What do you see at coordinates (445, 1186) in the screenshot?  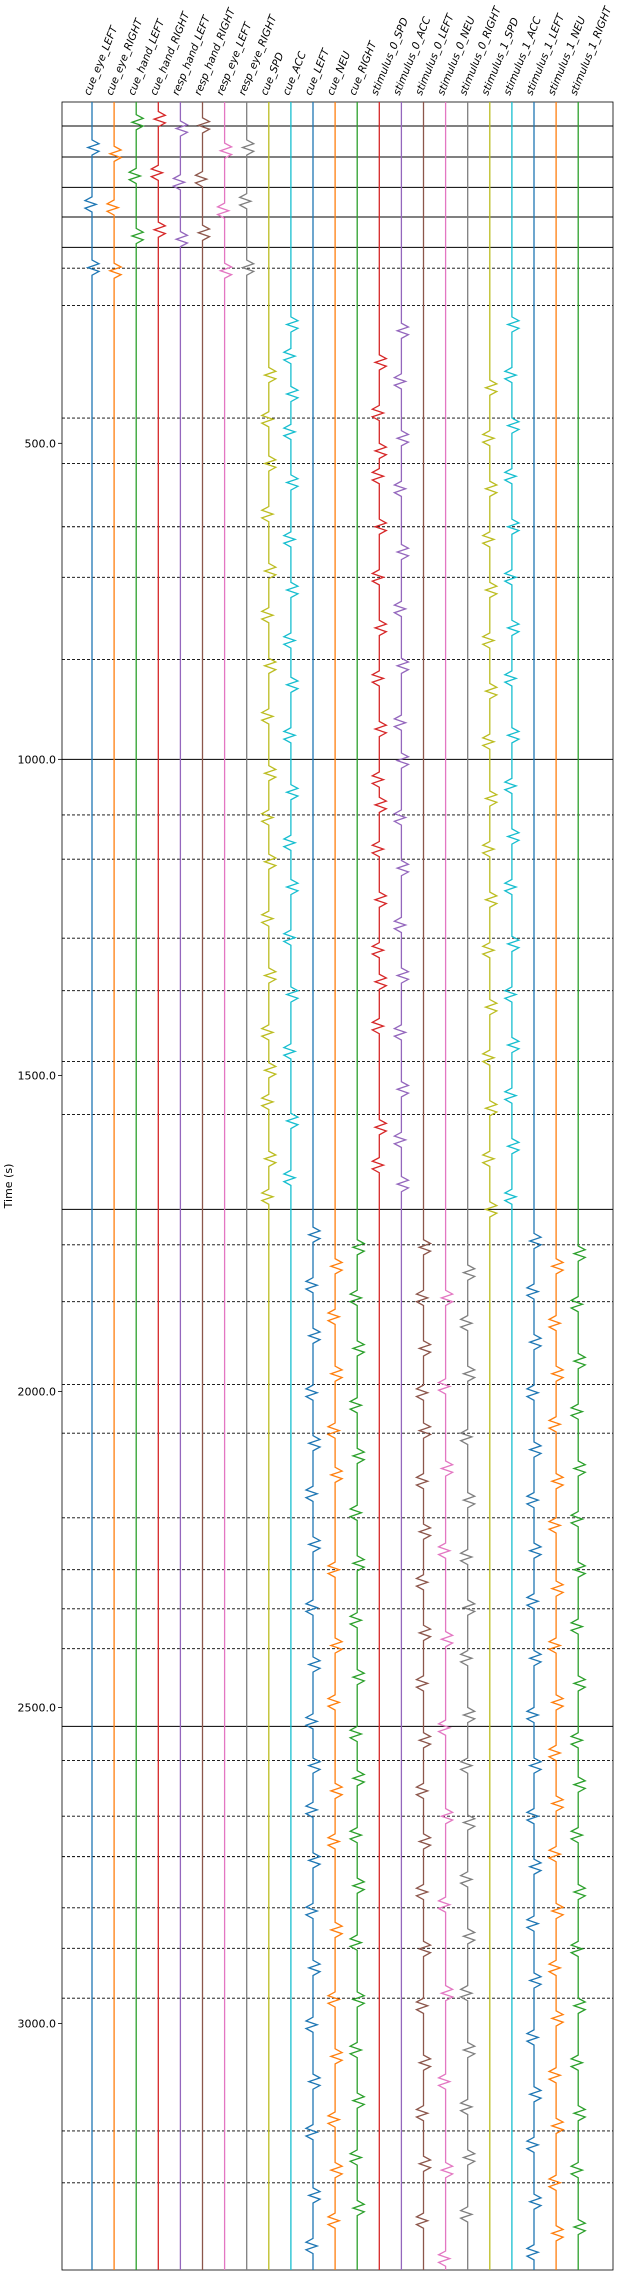 I see `trace-stimulus-0-neu` at bounding box center [445, 1186].